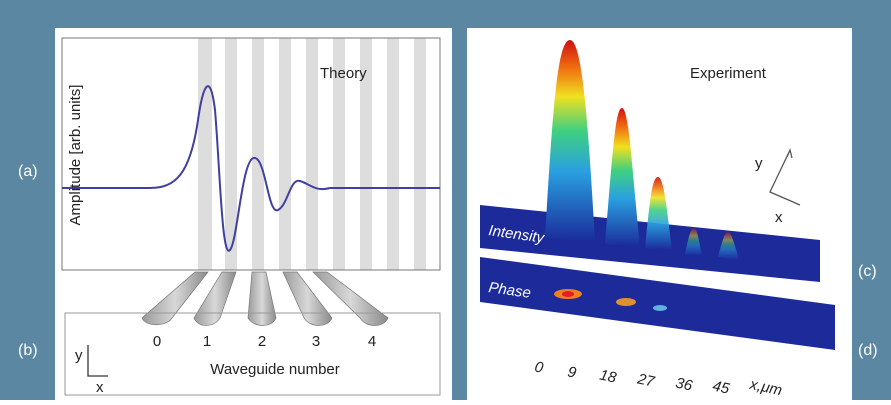 This screenshot has width=891, height=405. What do you see at coordinates (684, 385) in the screenshot?
I see `x-tick-label: 36` at bounding box center [684, 385].